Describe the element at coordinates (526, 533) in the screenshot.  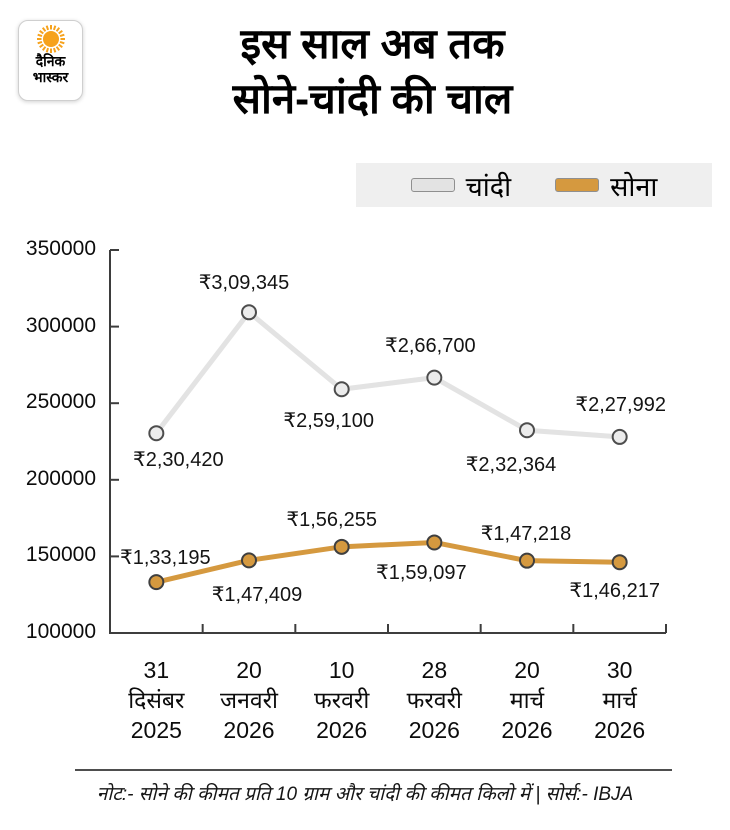
I see `data-label: ₹1,47,218` at that location.